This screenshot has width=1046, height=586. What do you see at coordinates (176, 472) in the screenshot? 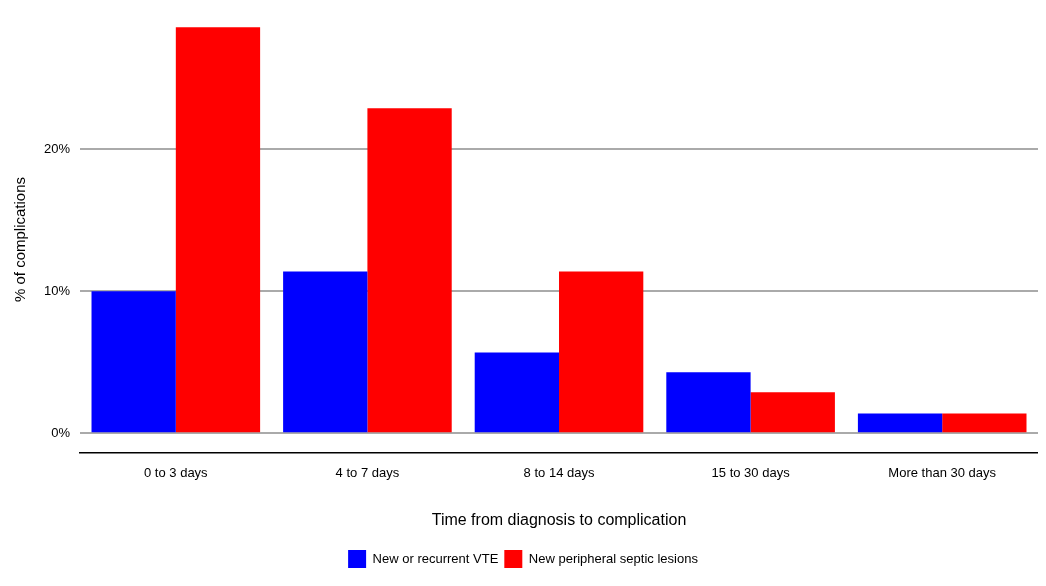
I see `x-tick-label: 0 to 3 days` at bounding box center [176, 472].